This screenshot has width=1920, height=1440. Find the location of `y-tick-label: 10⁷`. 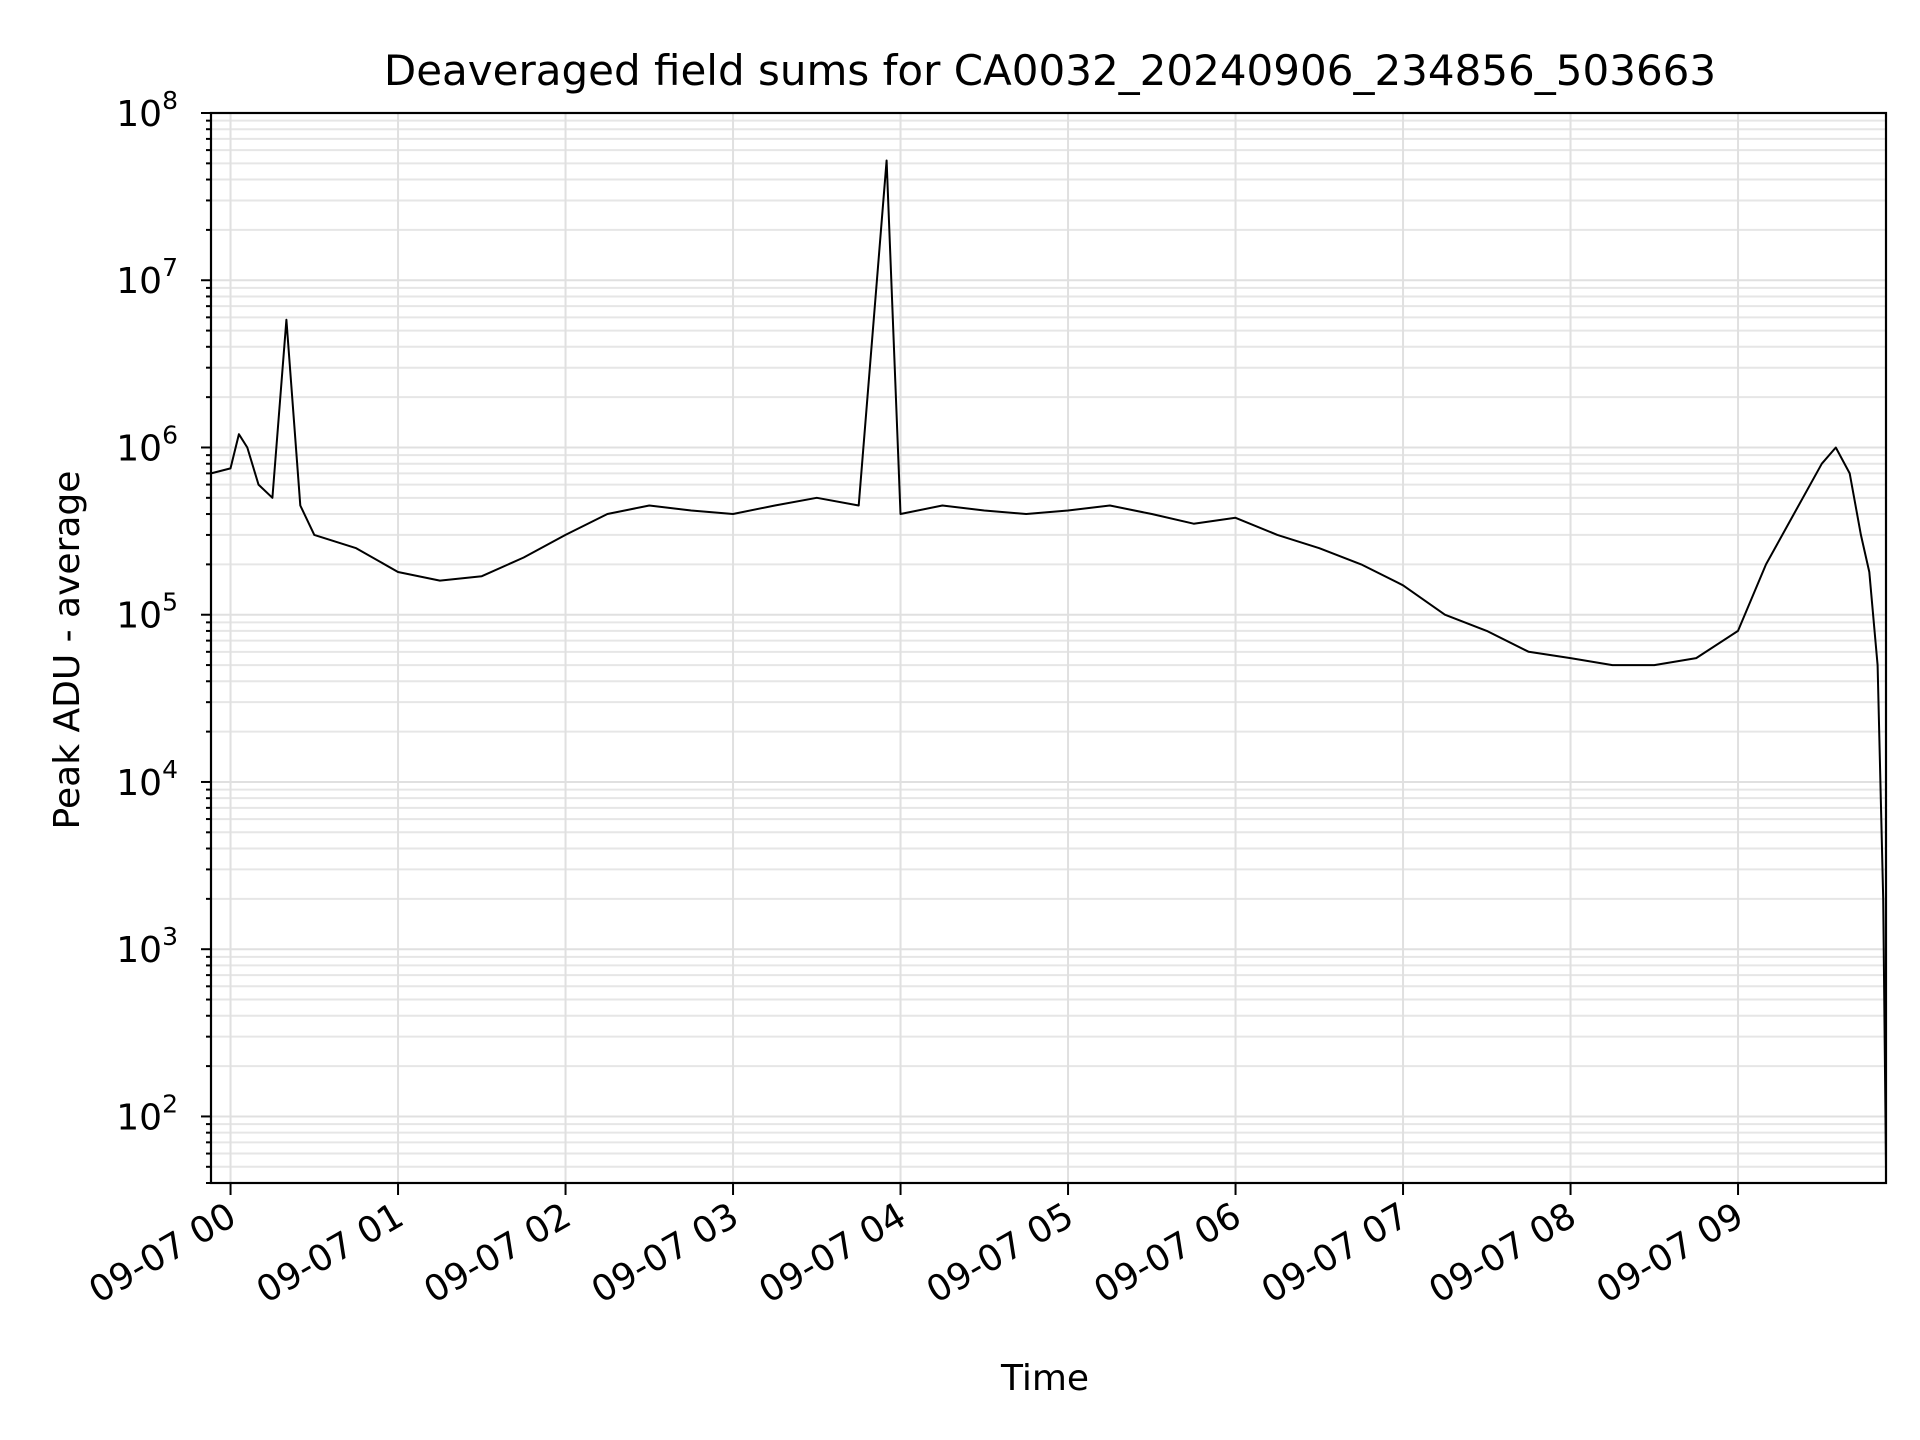

y-tick-label: 10⁷ is located at coordinates (147, 277).